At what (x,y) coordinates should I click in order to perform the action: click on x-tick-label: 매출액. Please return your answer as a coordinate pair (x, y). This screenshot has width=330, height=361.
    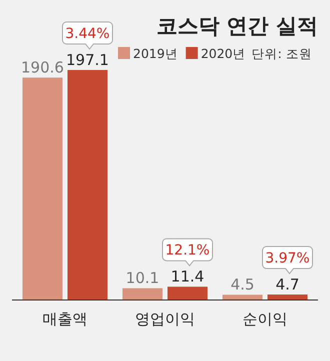
    Looking at the image, I should click on (65, 319).